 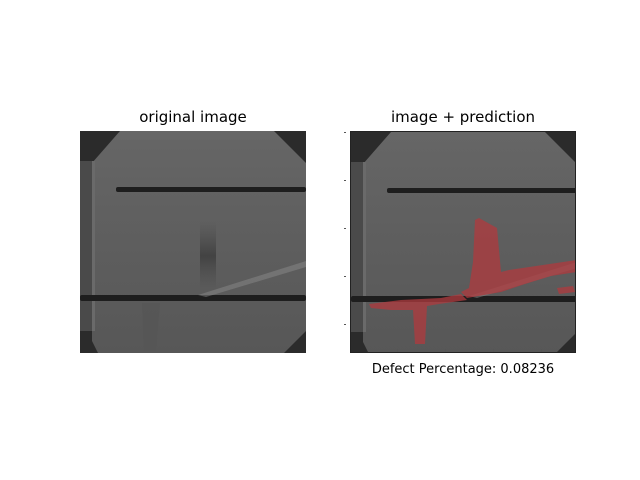 I want to click on defect-overlay, so click(x=472, y=281).